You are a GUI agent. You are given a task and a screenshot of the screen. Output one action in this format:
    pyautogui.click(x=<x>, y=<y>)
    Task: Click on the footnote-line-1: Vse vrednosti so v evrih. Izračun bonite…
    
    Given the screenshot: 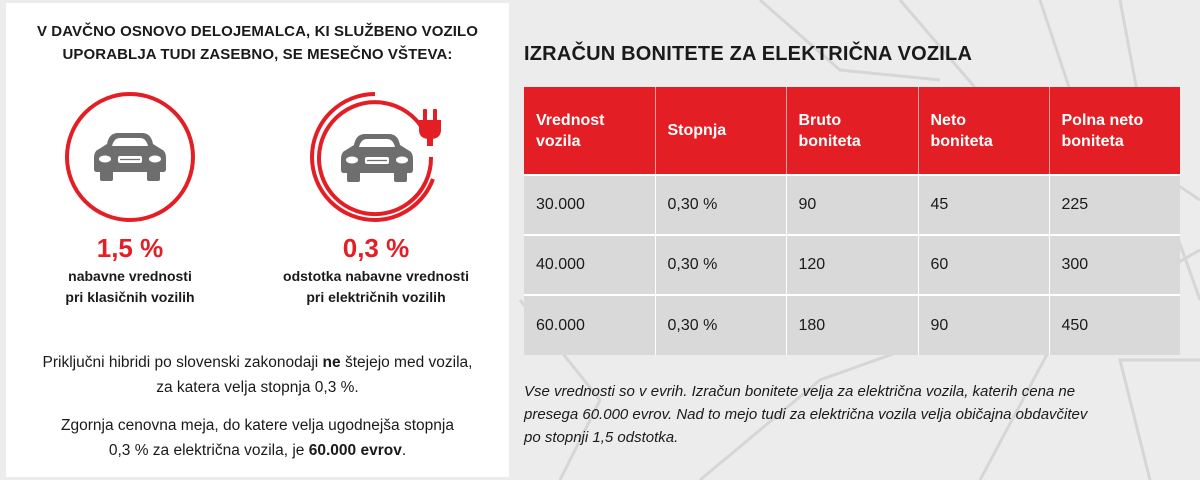 What is the action you would take?
    pyautogui.click(x=800, y=391)
    